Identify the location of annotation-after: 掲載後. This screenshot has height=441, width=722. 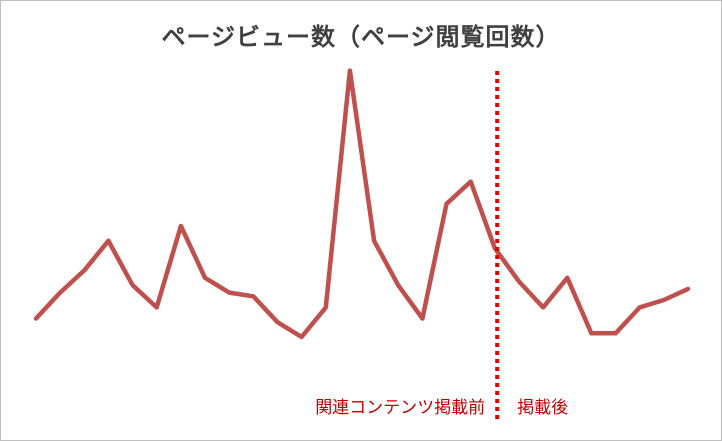
(542, 408).